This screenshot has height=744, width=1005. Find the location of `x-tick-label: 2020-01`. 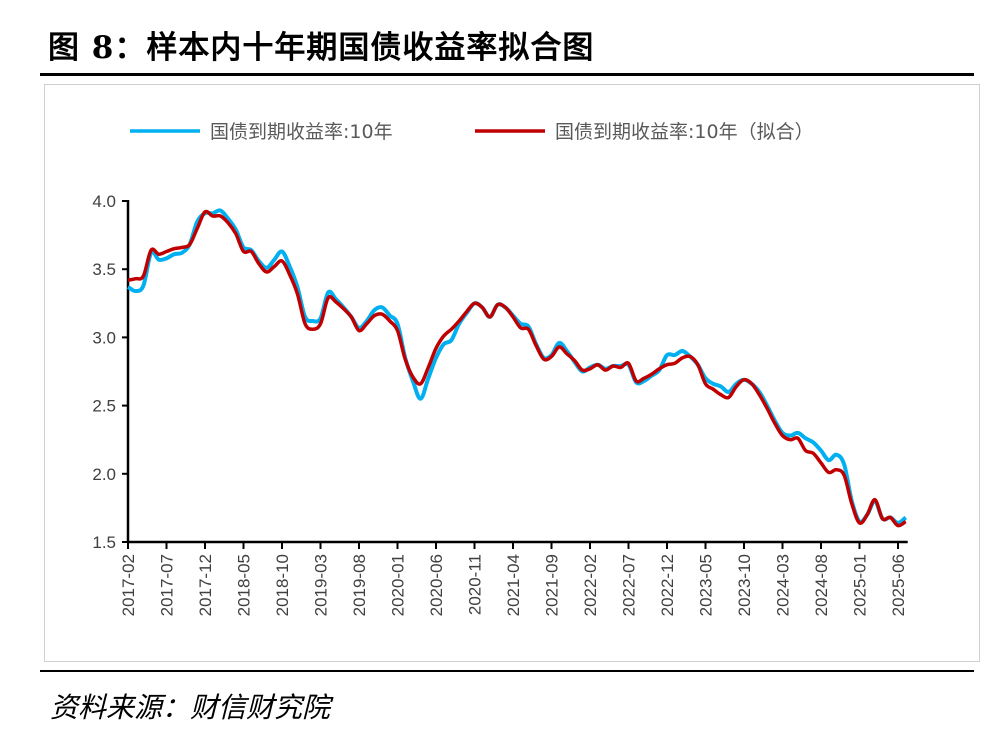

x-tick-label: 2020-01 is located at coordinates (398, 585).